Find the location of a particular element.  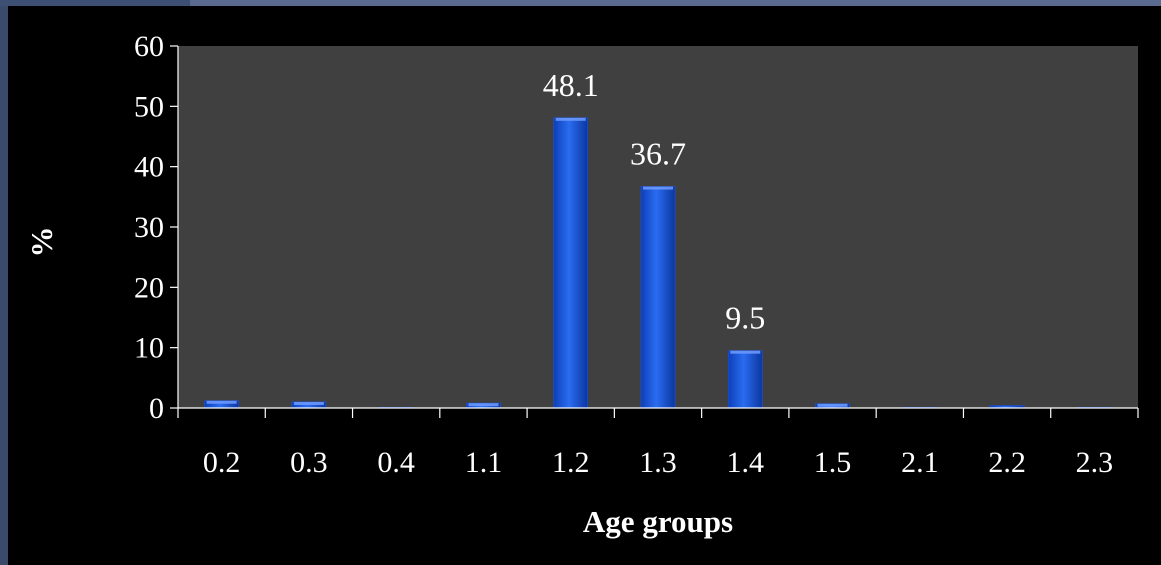

y-tick-label: 30 is located at coordinates (149, 227).